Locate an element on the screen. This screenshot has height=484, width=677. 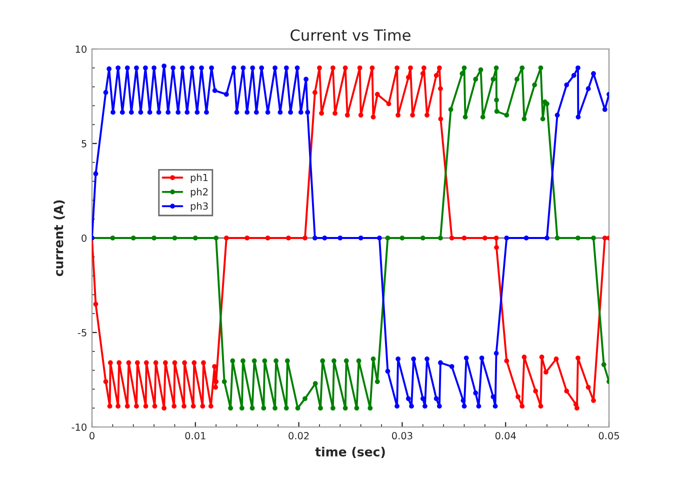
x-tick-label: 0.02 is located at coordinates (298, 436).